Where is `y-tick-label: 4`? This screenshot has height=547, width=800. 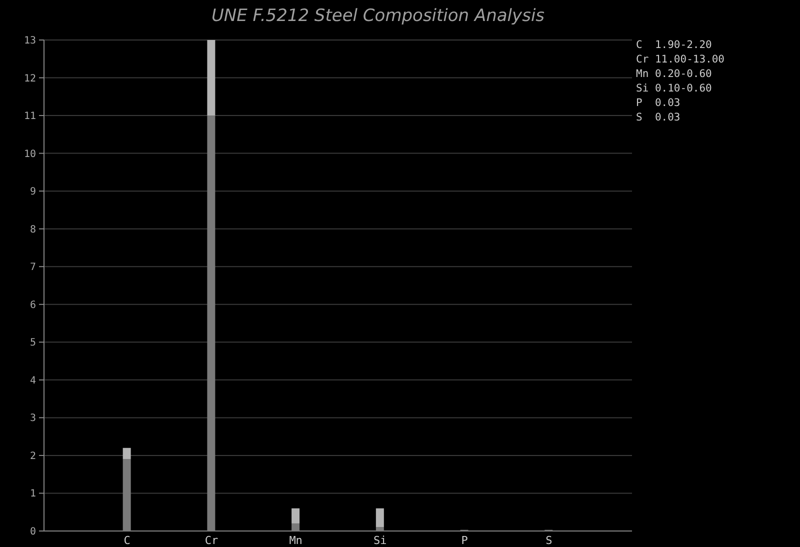 y-tick-label: 4 is located at coordinates (33, 380).